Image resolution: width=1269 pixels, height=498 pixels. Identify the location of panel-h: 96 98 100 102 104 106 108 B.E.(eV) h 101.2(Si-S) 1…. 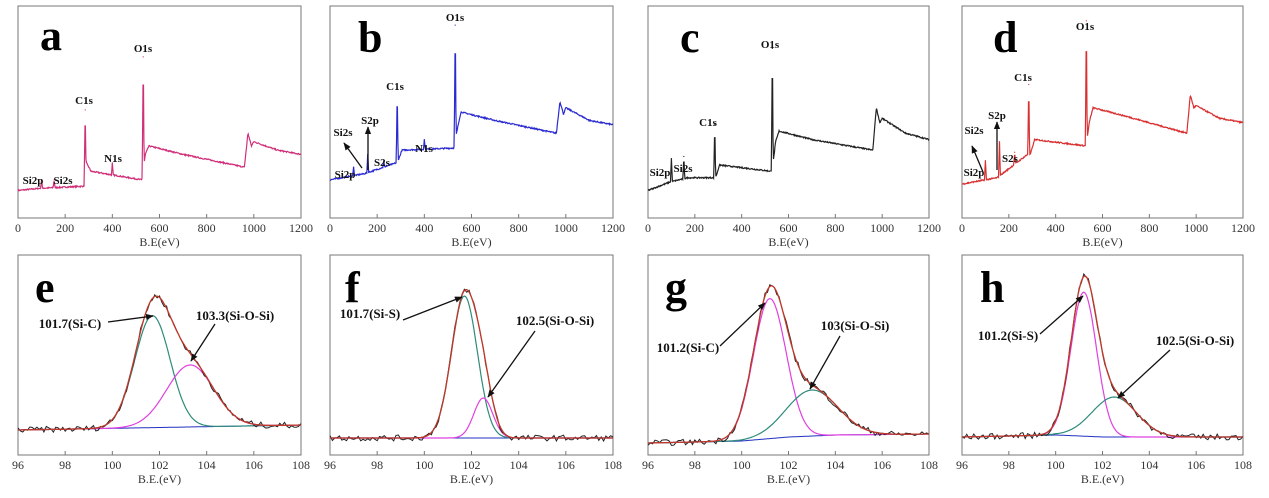
(1104, 370).